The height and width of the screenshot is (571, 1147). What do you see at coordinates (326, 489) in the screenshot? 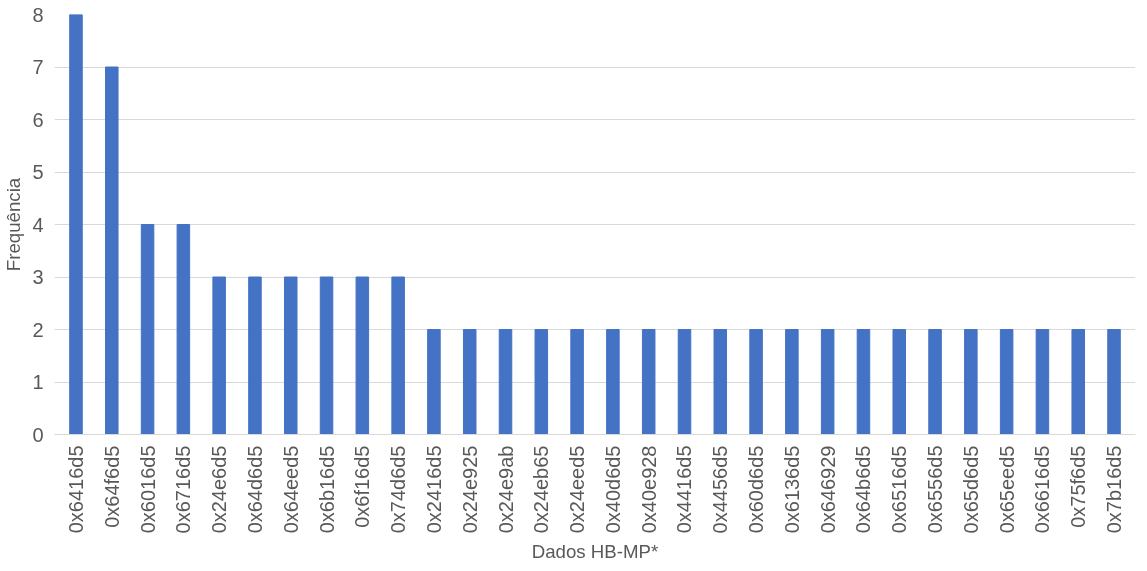
I see `x-tick-label: 0x6b16d5` at bounding box center [326, 489].